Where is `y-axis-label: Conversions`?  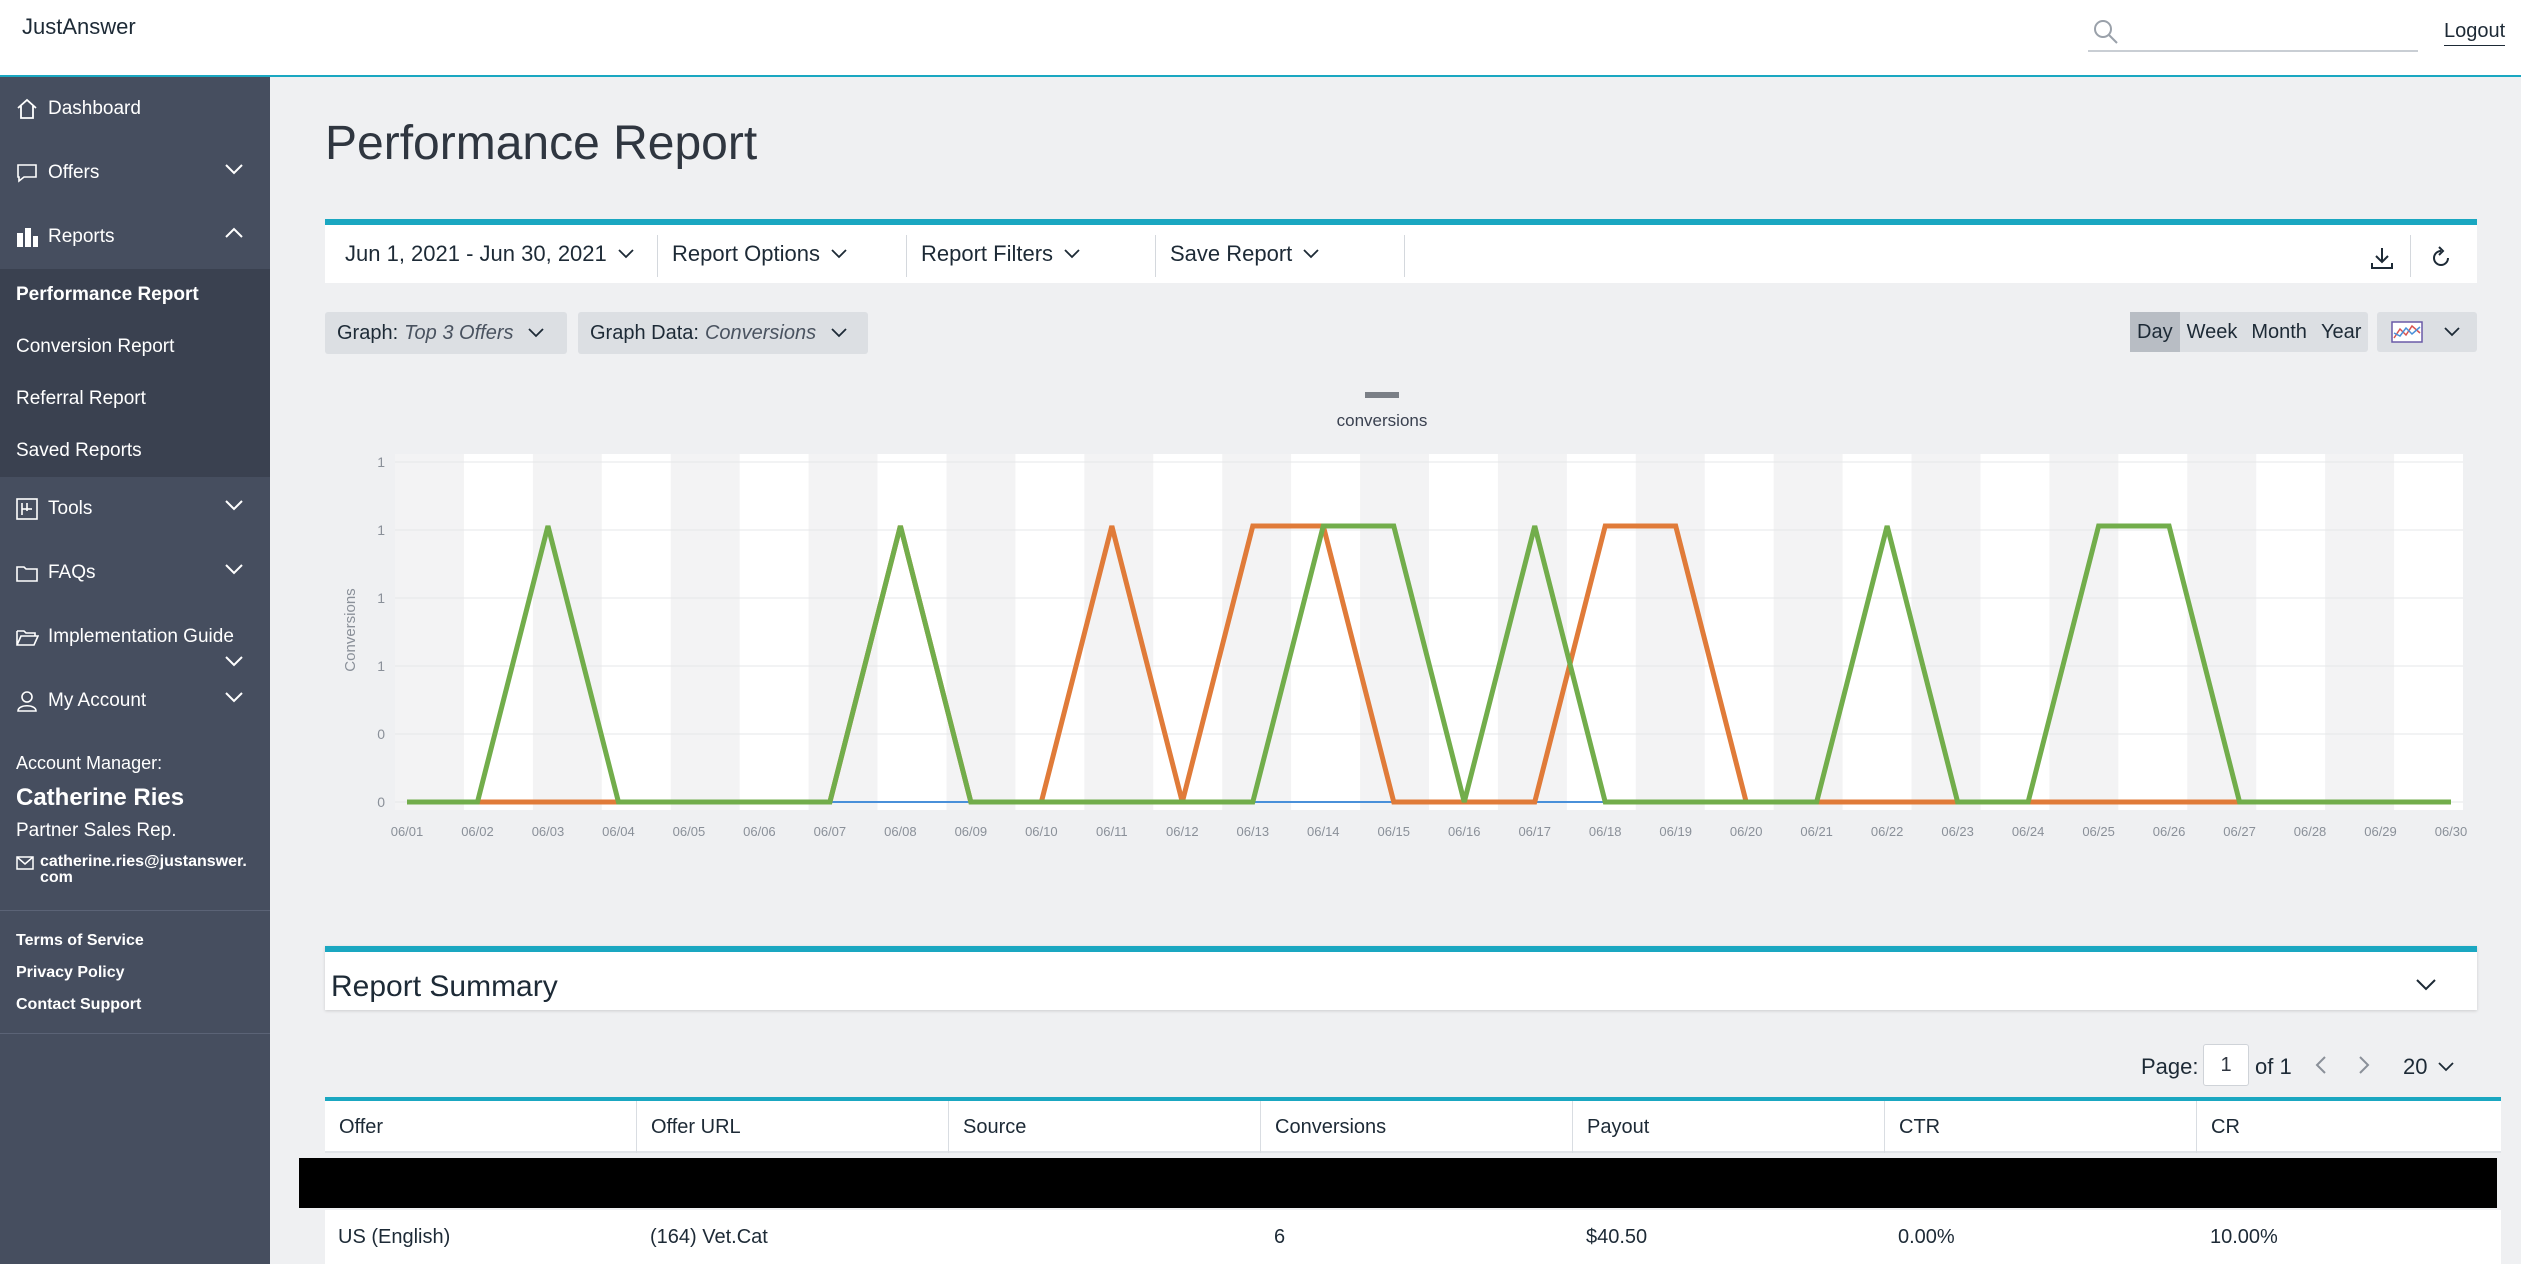
y-axis-label: Conversions is located at coordinates (350, 629).